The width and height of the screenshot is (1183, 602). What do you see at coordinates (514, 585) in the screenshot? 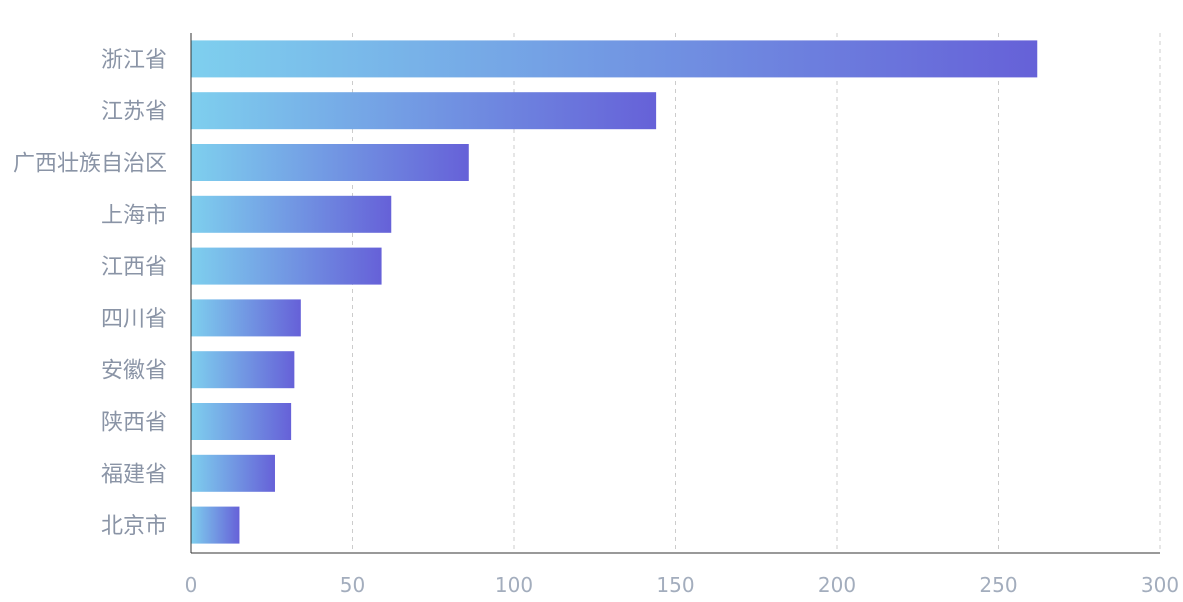
I see `x-tick-label: 100` at bounding box center [514, 585].